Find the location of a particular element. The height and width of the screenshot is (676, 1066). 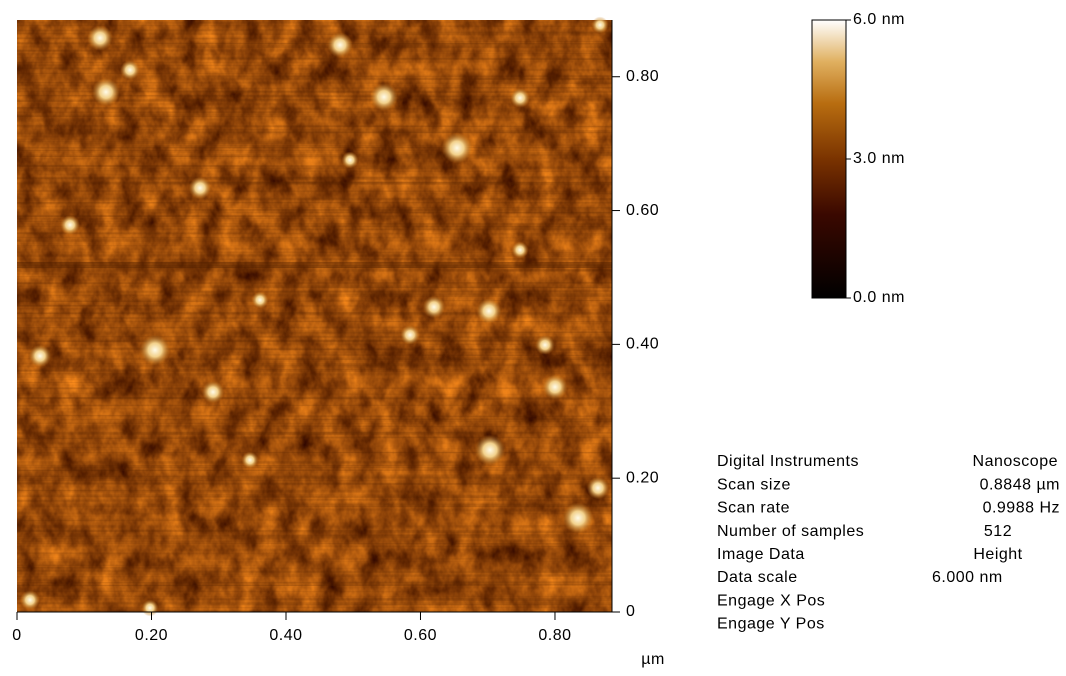

y-tick-label: 0.80 is located at coordinates (642, 76).